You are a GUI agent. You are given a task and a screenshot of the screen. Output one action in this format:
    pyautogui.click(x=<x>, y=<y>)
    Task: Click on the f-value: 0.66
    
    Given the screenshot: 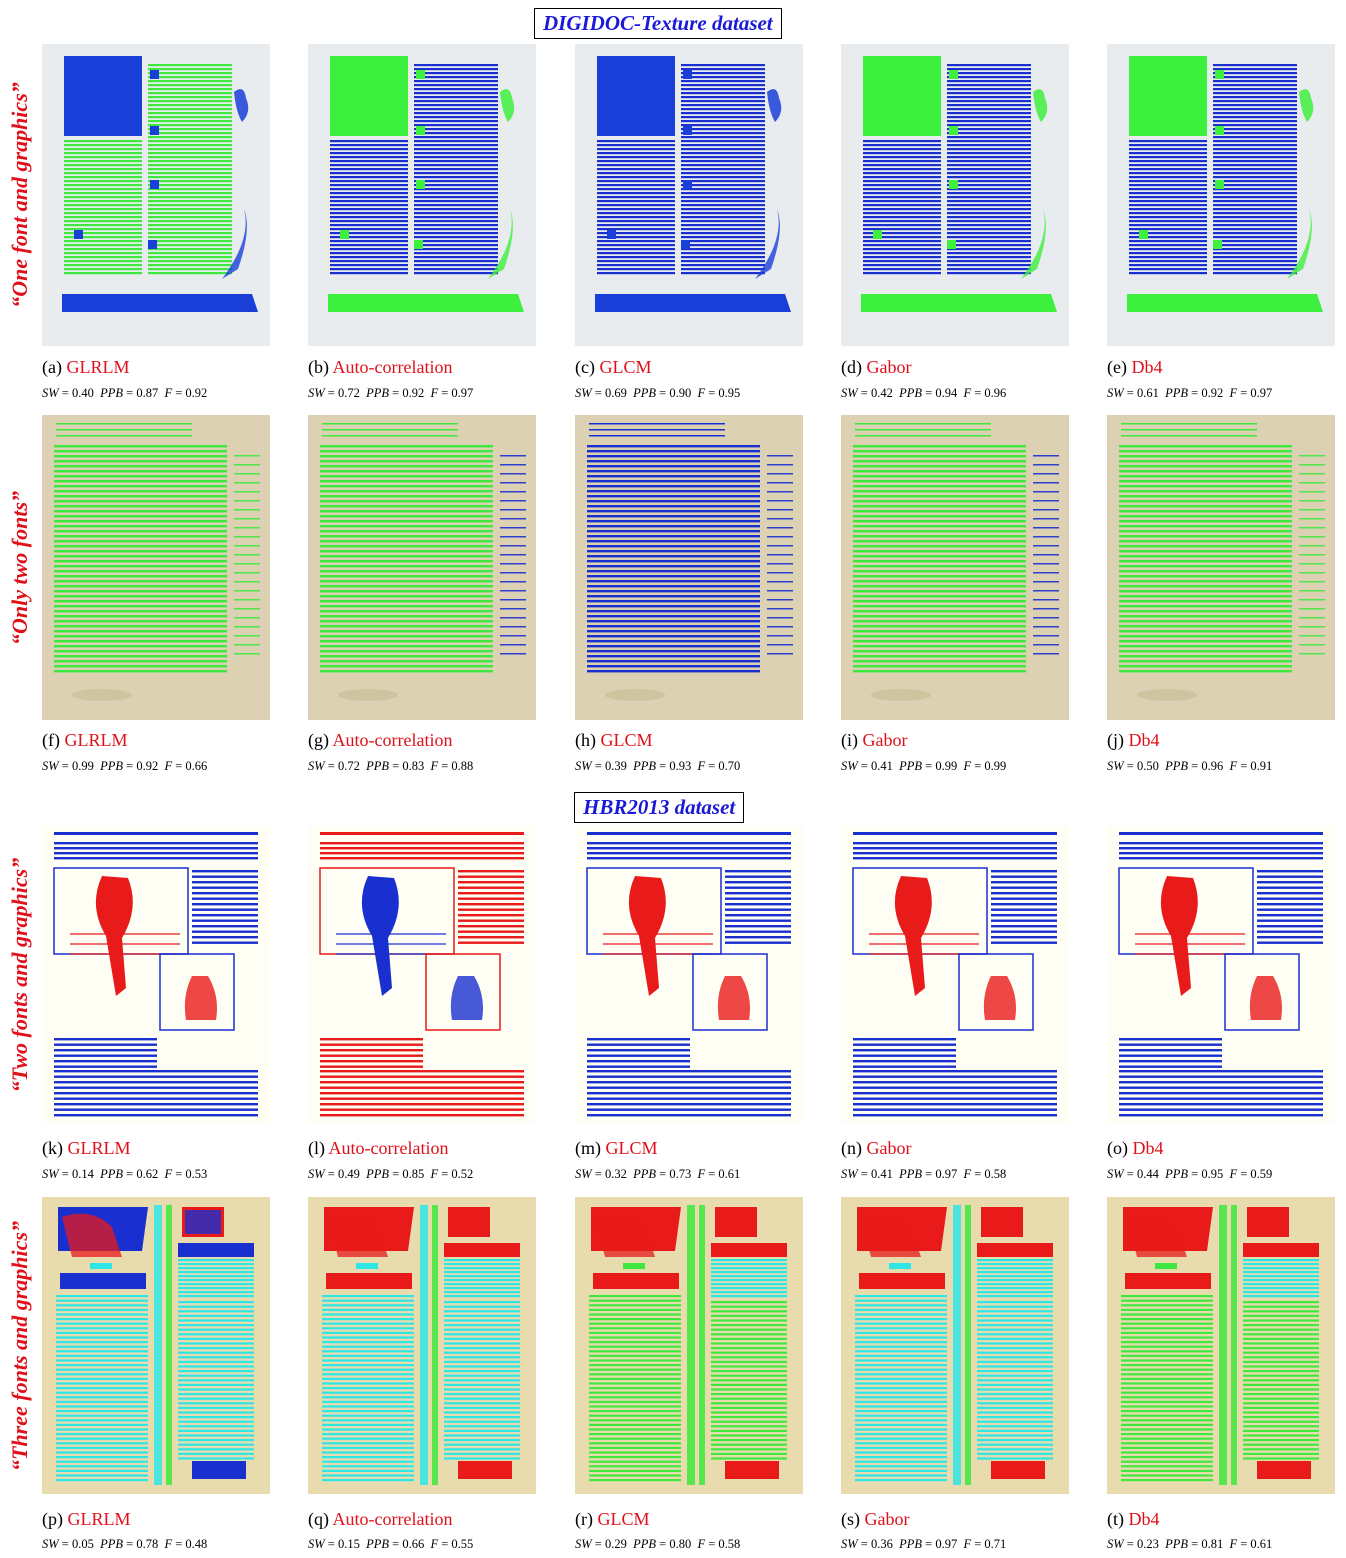 What is the action you would take?
    pyautogui.click(x=196, y=766)
    